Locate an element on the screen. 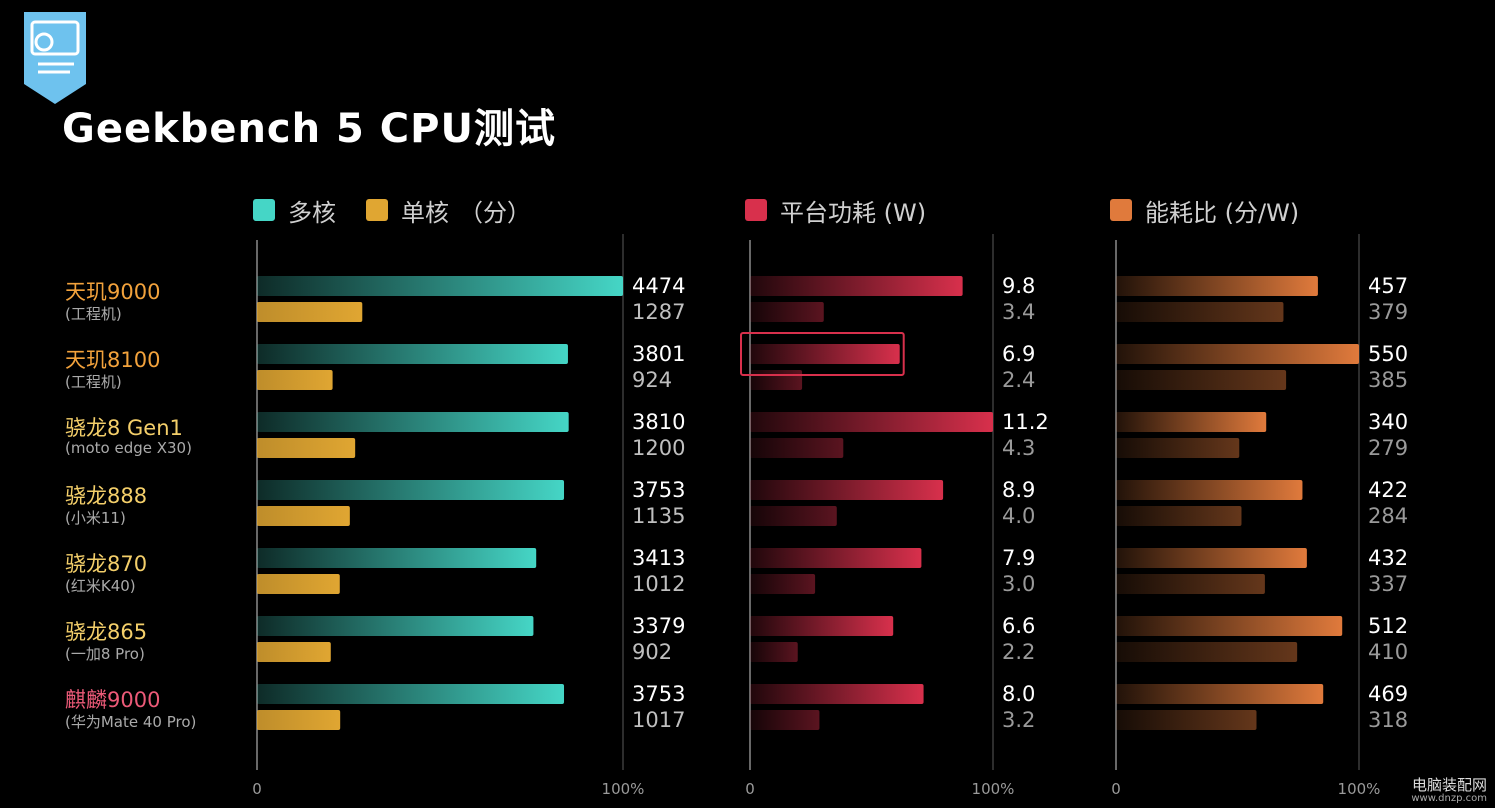 This screenshot has height=808, width=1495. data-label: 3379 is located at coordinates (658, 626).